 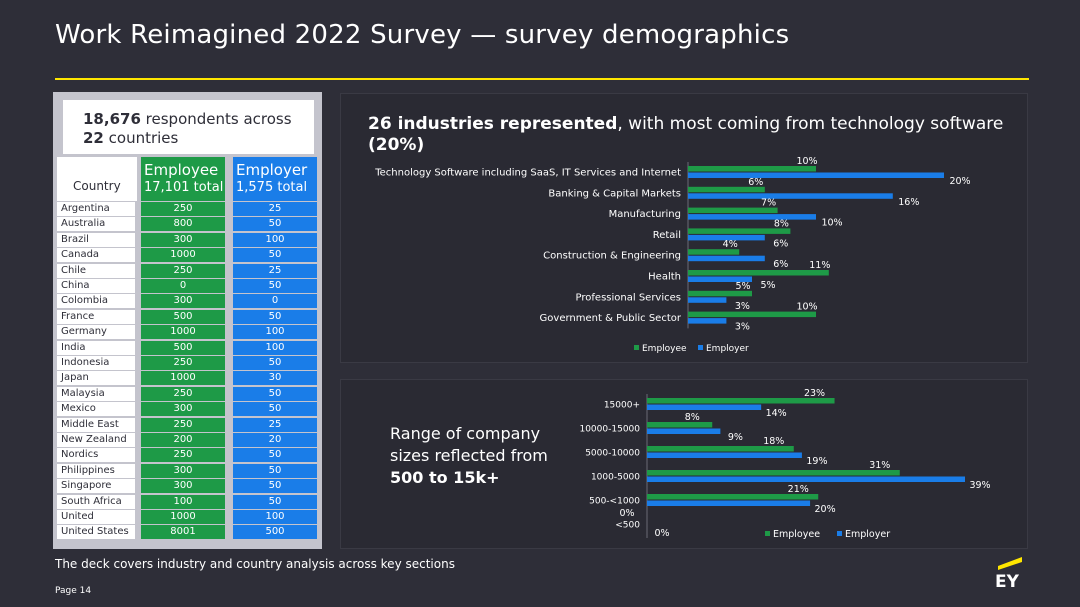 I want to click on category-label: Health, so click(x=664, y=277).